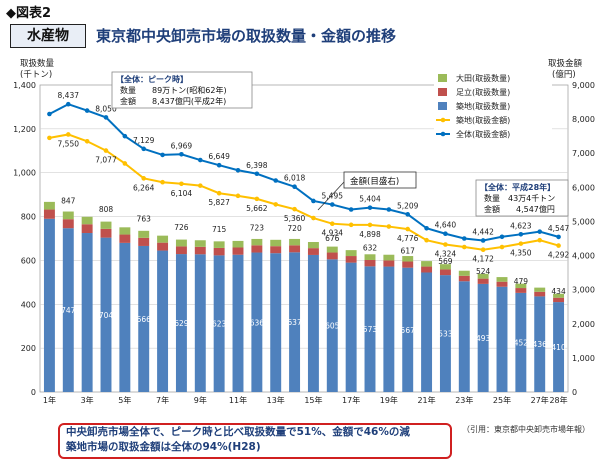 Image resolution: width=600 pixels, height=459 pixels. Describe the element at coordinates (276, 400) in the screenshot. I see `x-tick-label: 13年` at that location.